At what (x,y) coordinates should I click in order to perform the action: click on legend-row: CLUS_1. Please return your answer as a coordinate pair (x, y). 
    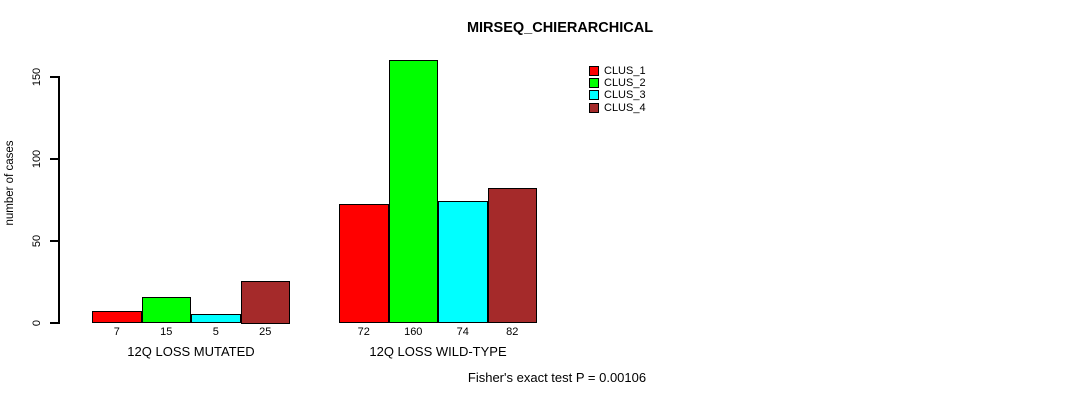
    Looking at the image, I should click on (617, 71).